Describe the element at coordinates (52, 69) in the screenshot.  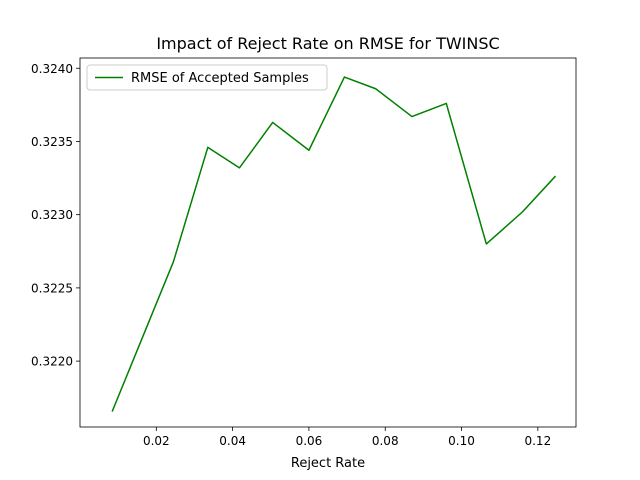
I see `y-tick-label: 0.3240` at that location.